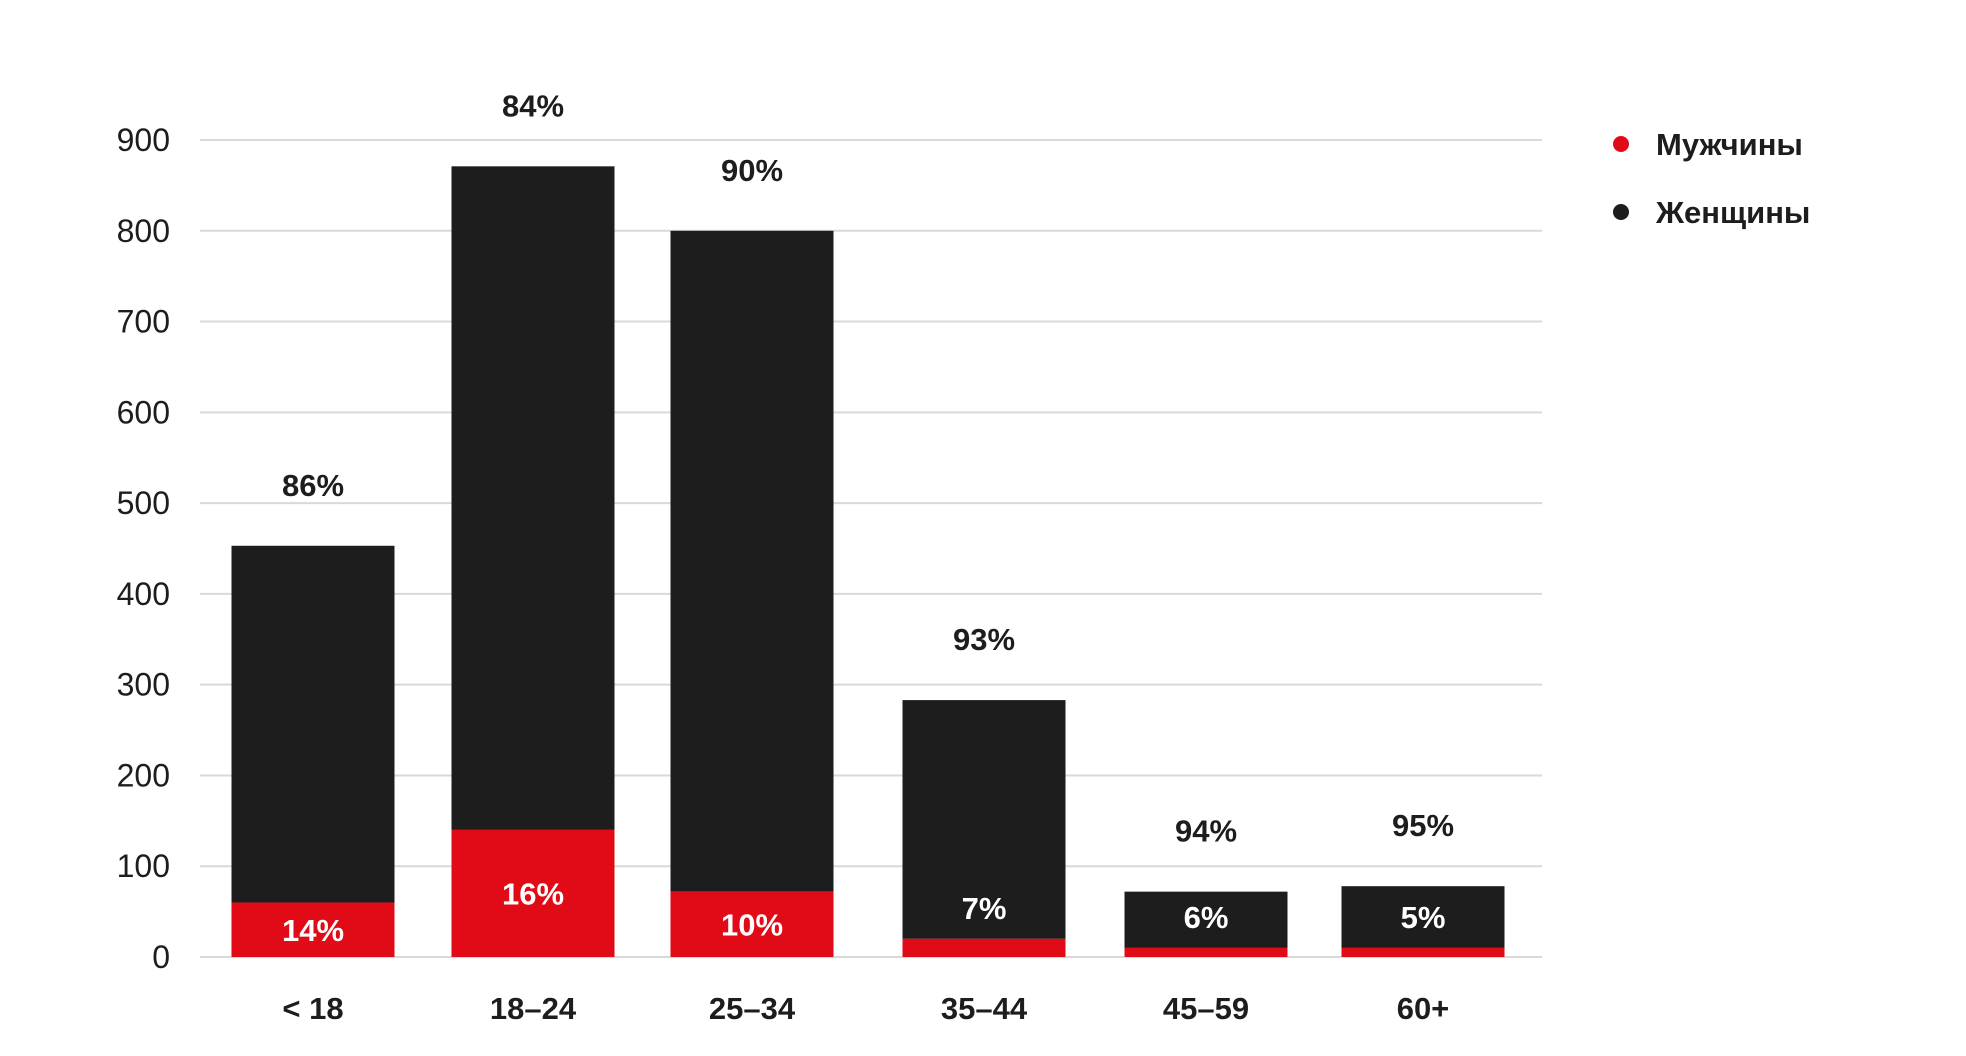  Describe the element at coordinates (143, 685) in the screenshot. I see `y-tick-label: 300` at that location.